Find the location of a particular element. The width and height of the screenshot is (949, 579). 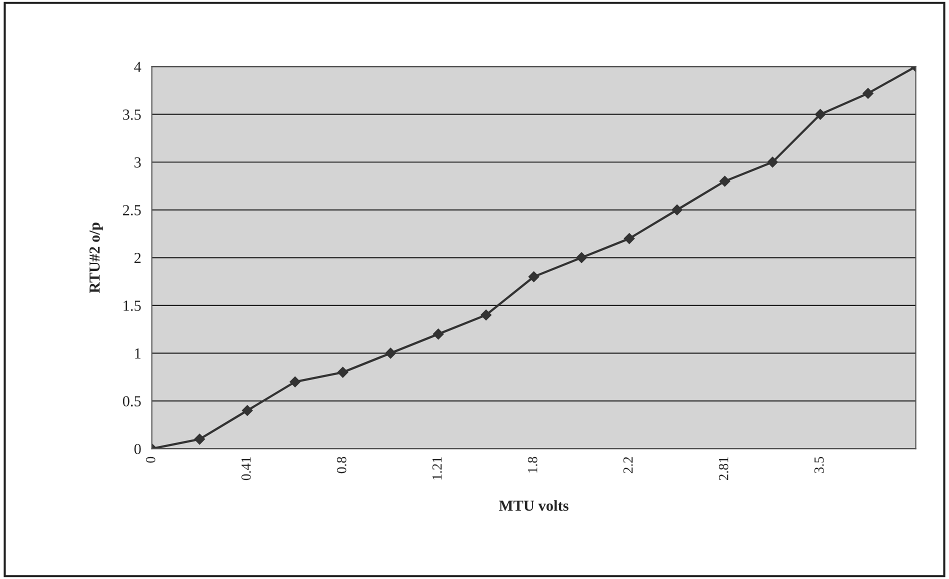

y-tick-label: 4 is located at coordinates (138, 67).